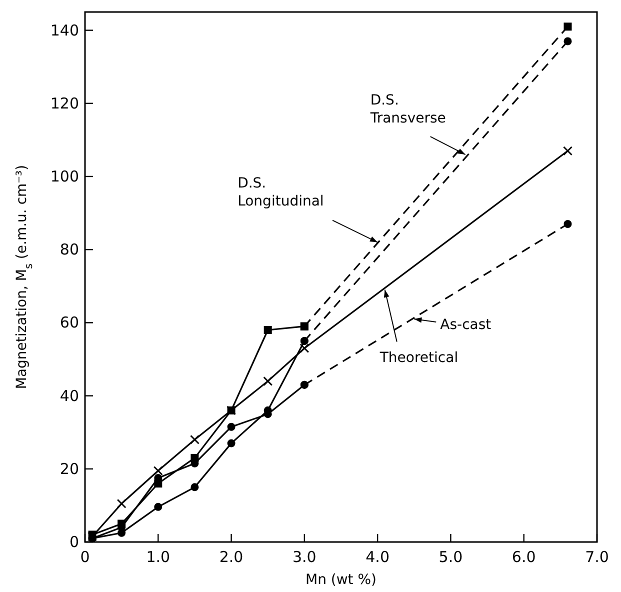 Image resolution: width=621 pixels, height=592 pixels. I want to click on y-tick-label: 60, so click(69, 323).